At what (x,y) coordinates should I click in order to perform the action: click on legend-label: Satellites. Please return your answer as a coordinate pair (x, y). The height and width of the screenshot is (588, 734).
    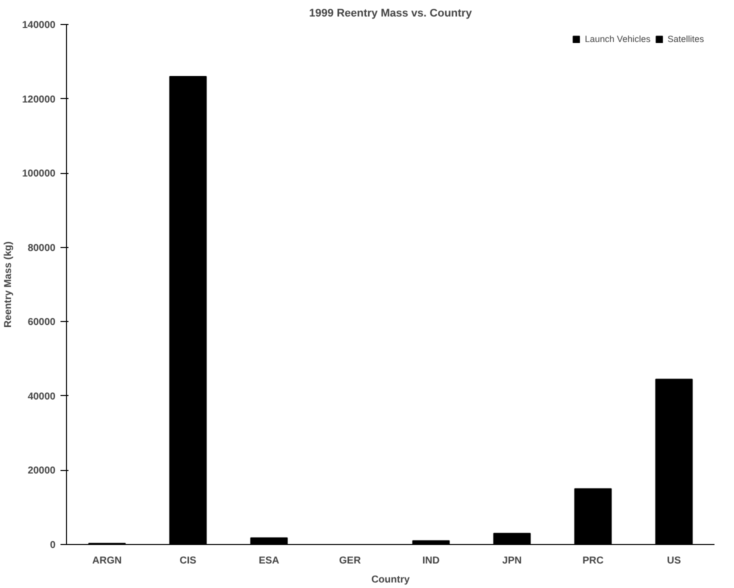
    Looking at the image, I should click on (685, 39).